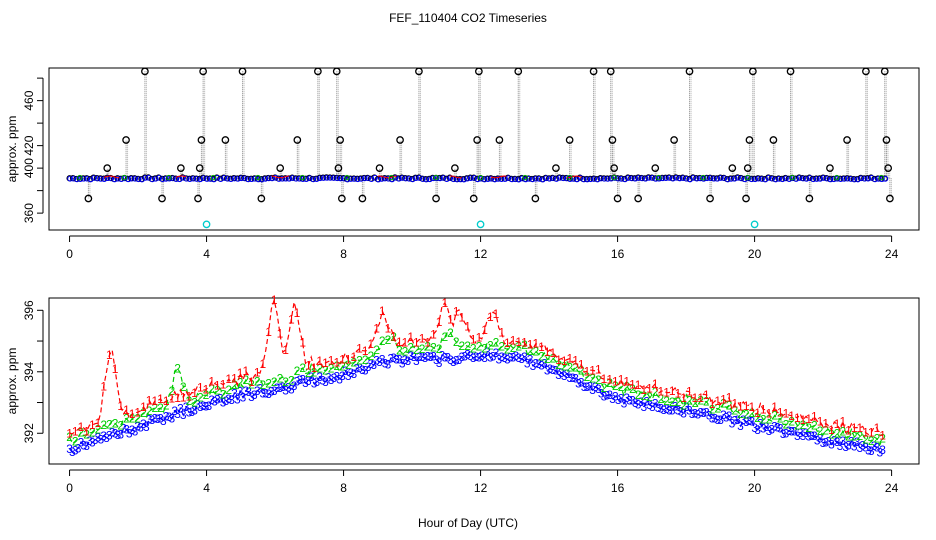 The height and width of the screenshot is (540, 936). I want to click on y-tick-label: 360, so click(29, 213).